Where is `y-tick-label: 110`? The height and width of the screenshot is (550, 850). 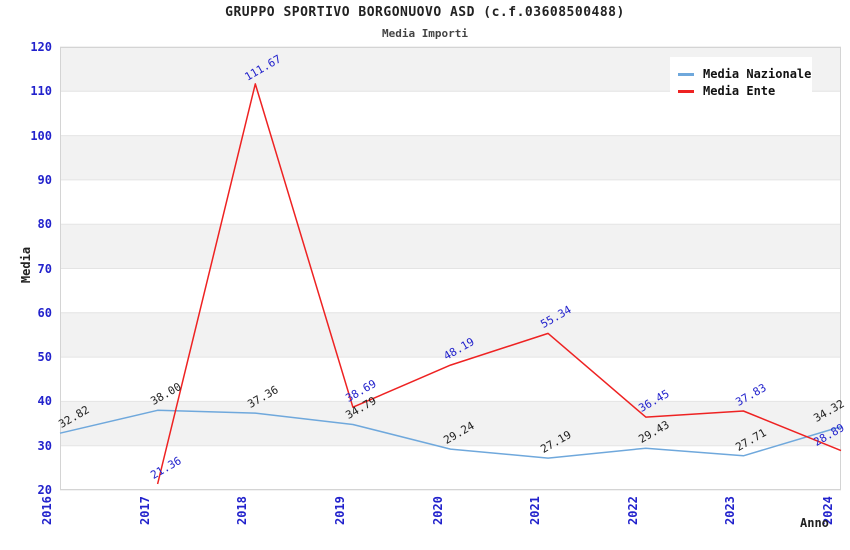
y-tick-label: 110 is located at coordinates (41, 91).